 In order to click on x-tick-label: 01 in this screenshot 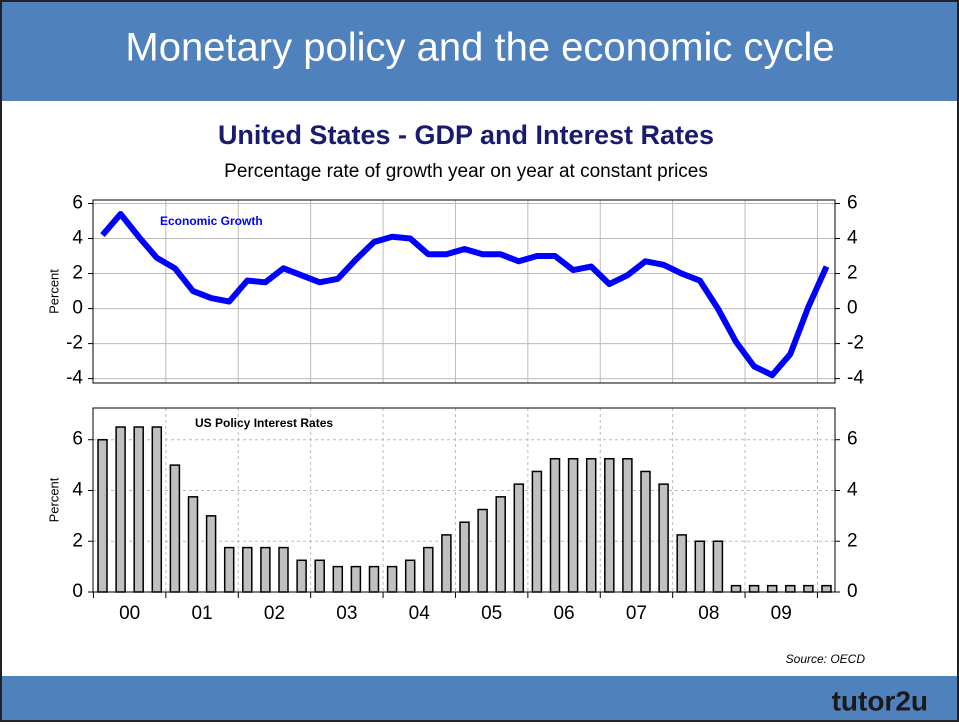, I will do `click(201, 613)`.